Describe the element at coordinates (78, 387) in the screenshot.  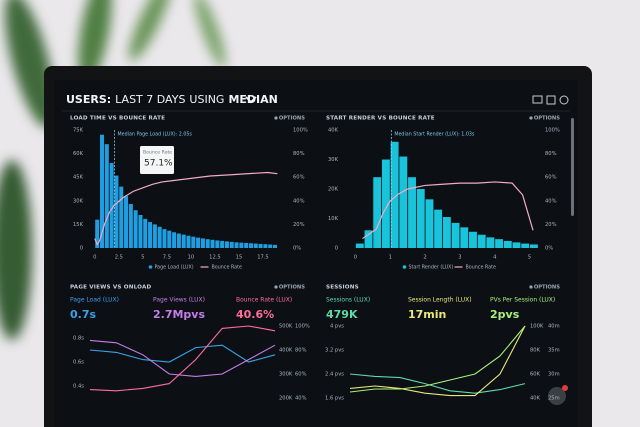
I see `y-tick-label: 0.4s` at that location.